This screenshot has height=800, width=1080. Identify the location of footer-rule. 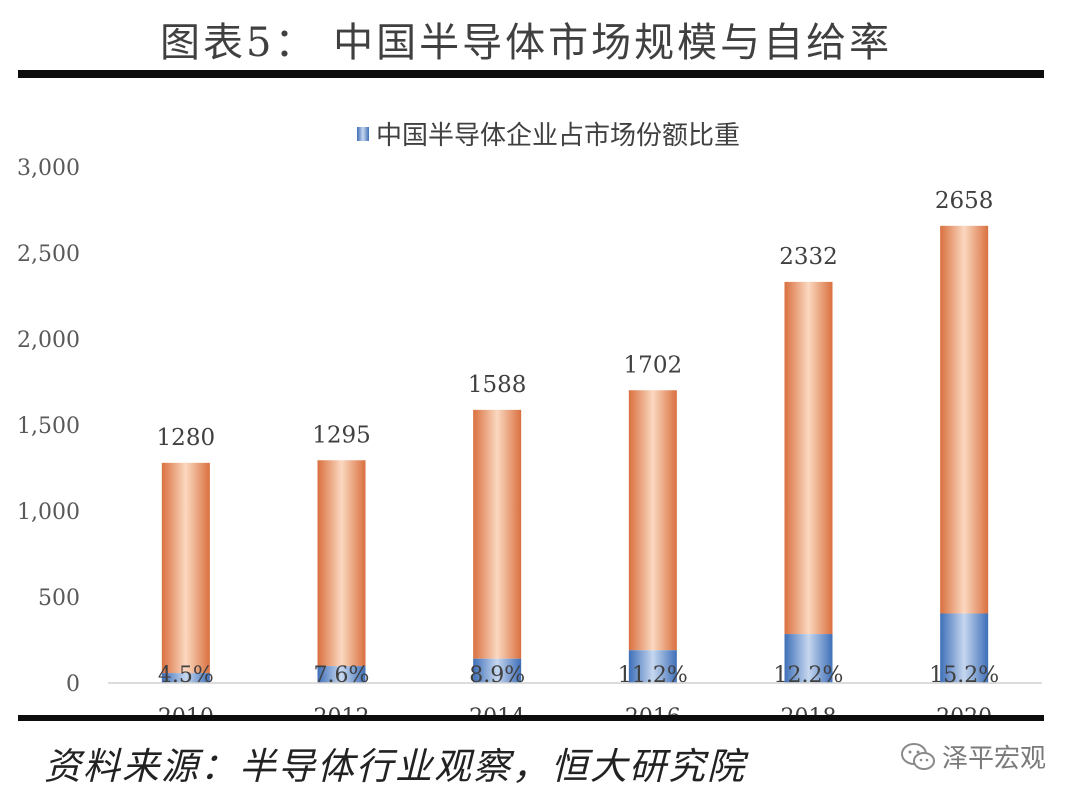
(531, 718).